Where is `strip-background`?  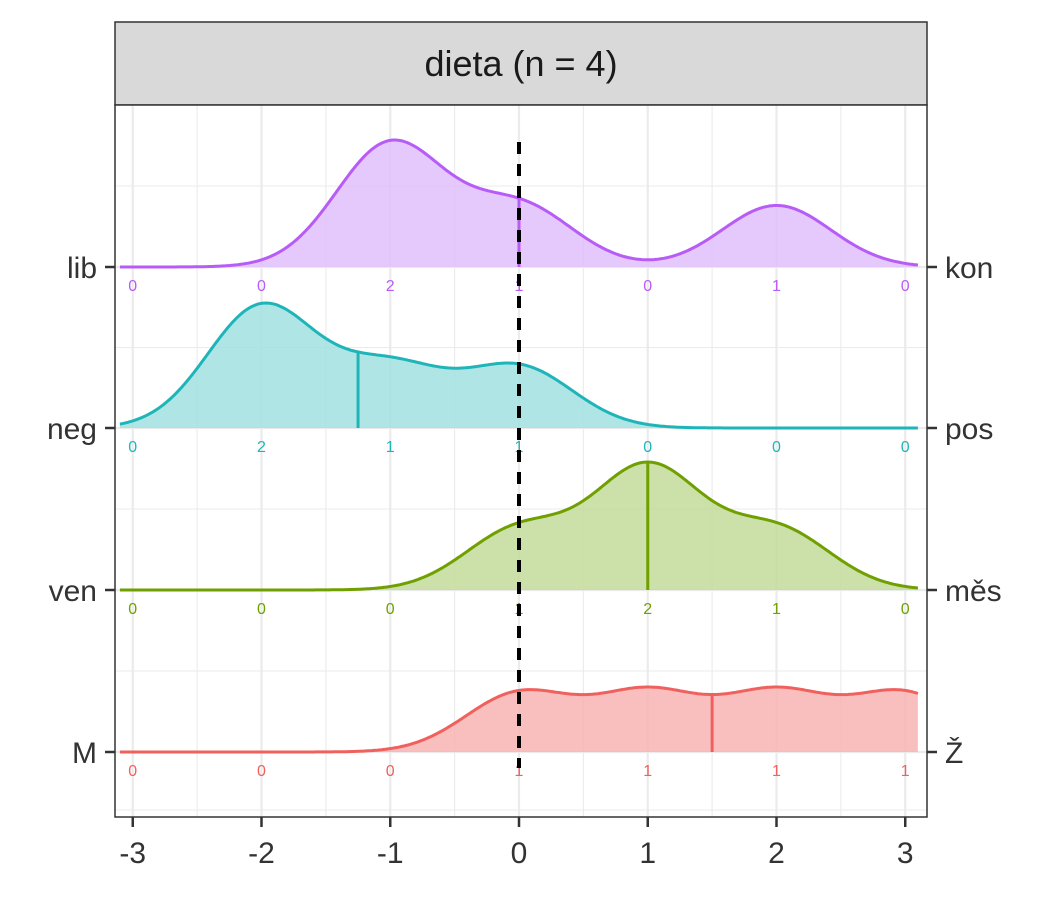 strip-background is located at coordinates (521, 63).